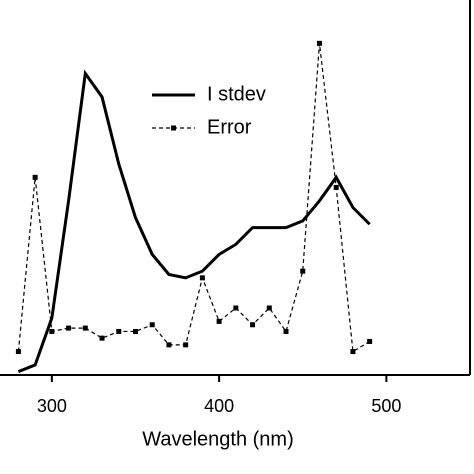  I want to click on legend-marker, so click(173, 128).